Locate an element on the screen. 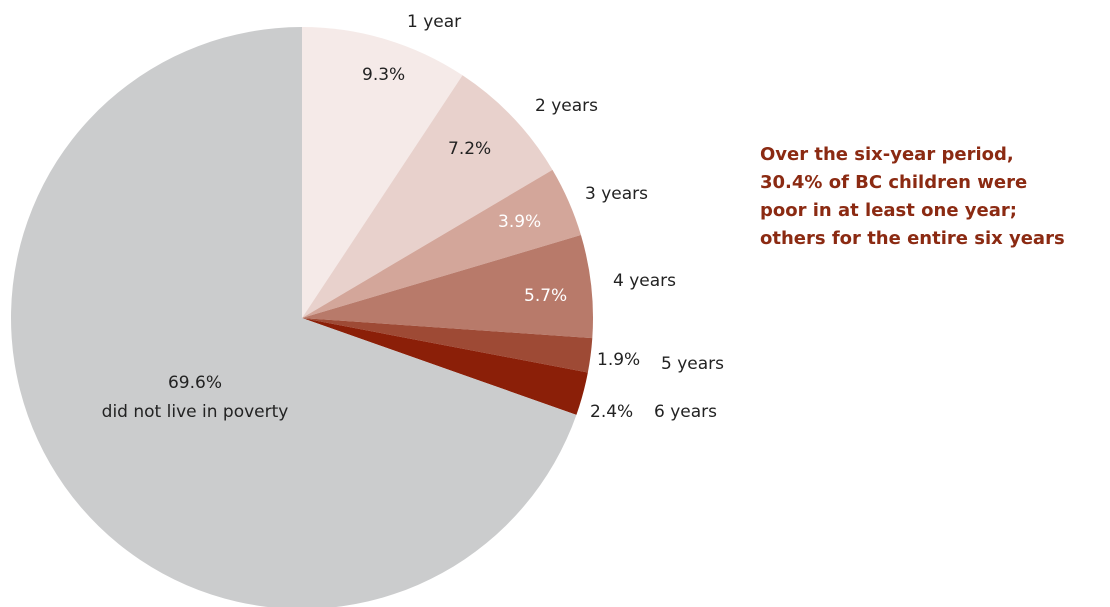 The width and height of the screenshot is (1110, 607). slice-value-label-3: 3.9% is located at coordinates (519, 222).